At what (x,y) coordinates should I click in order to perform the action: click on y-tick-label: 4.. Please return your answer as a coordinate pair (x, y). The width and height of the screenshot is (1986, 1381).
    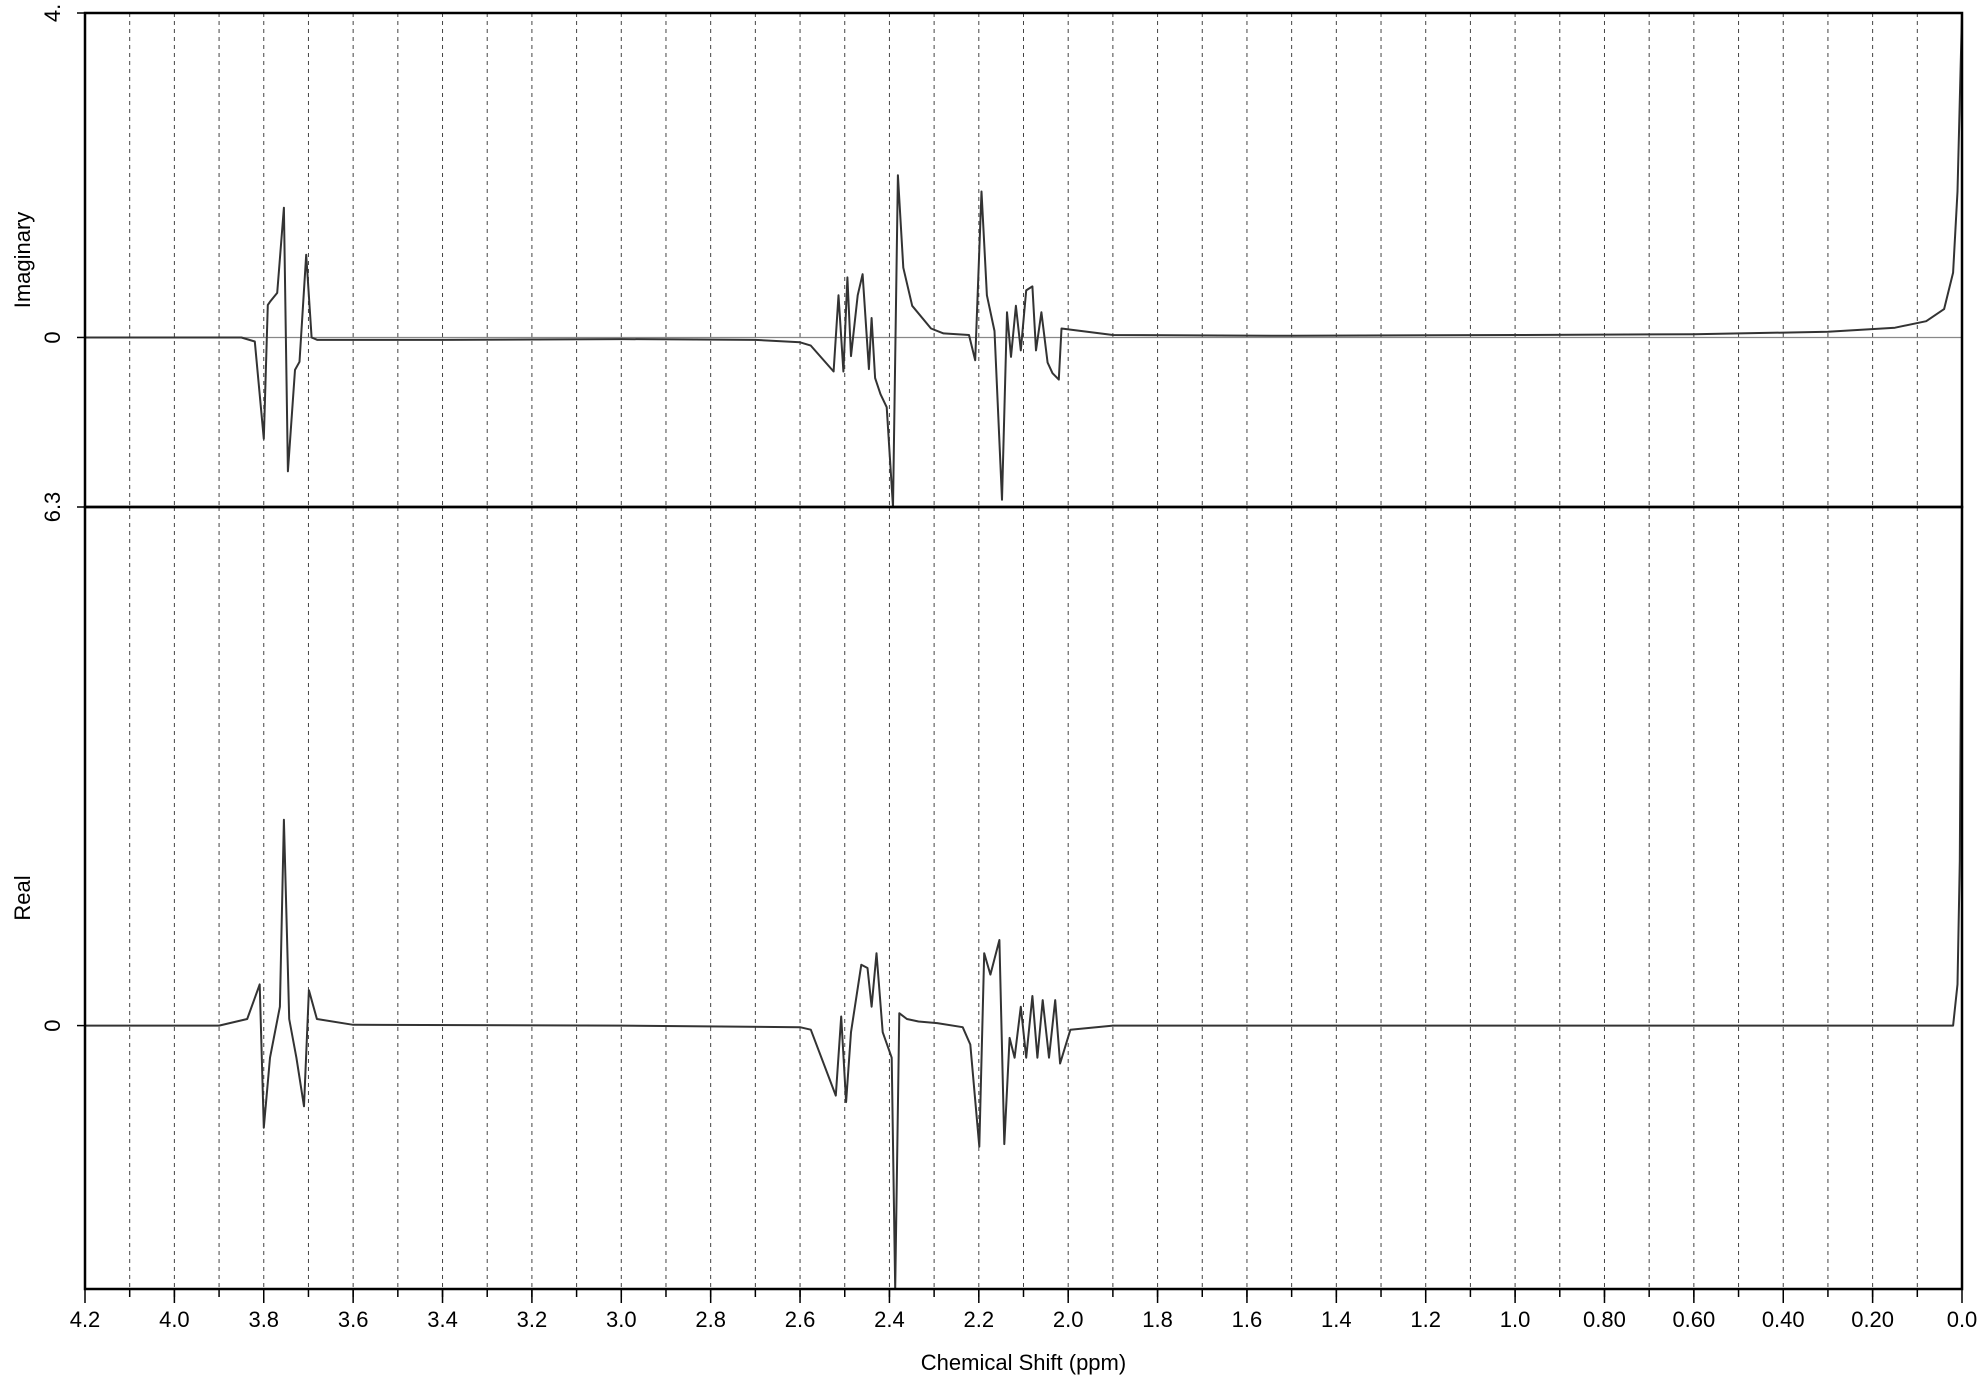
    Looking at the image, I should click on (52, 13).